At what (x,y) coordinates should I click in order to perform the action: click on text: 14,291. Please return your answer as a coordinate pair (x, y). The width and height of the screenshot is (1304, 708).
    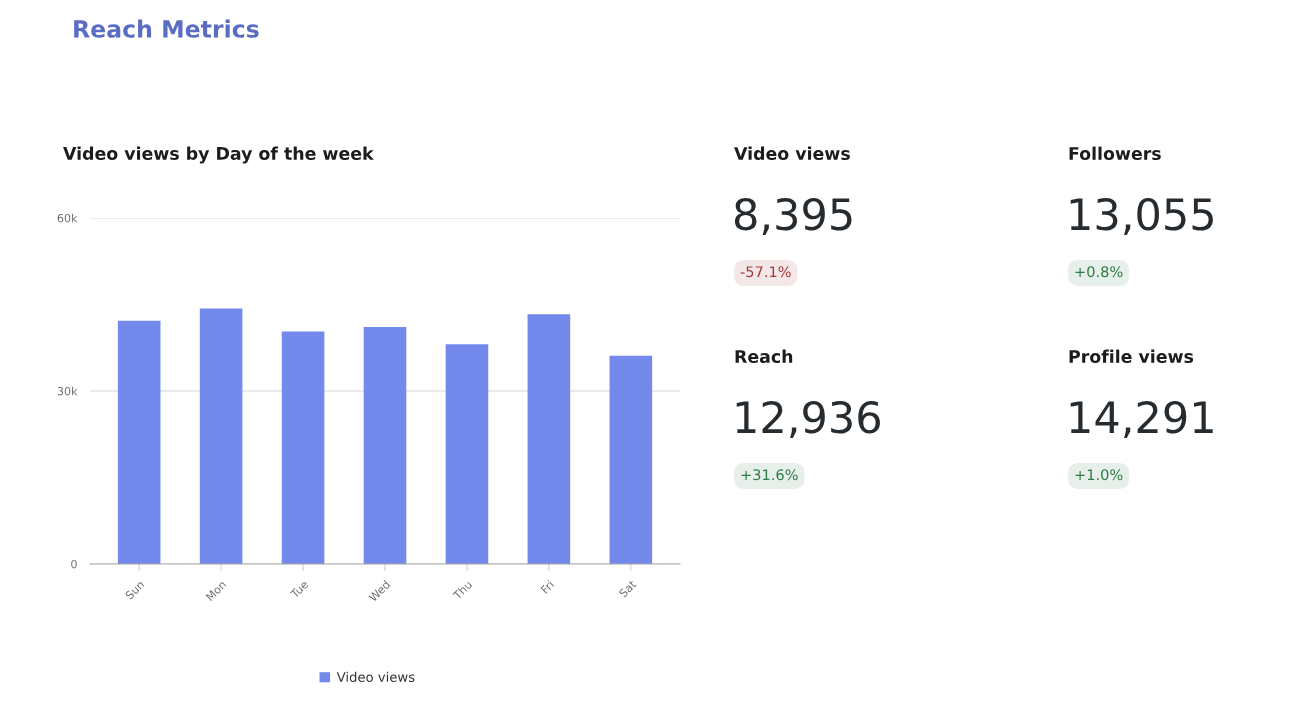
    Looking at the image, I should click on (1141, 419).